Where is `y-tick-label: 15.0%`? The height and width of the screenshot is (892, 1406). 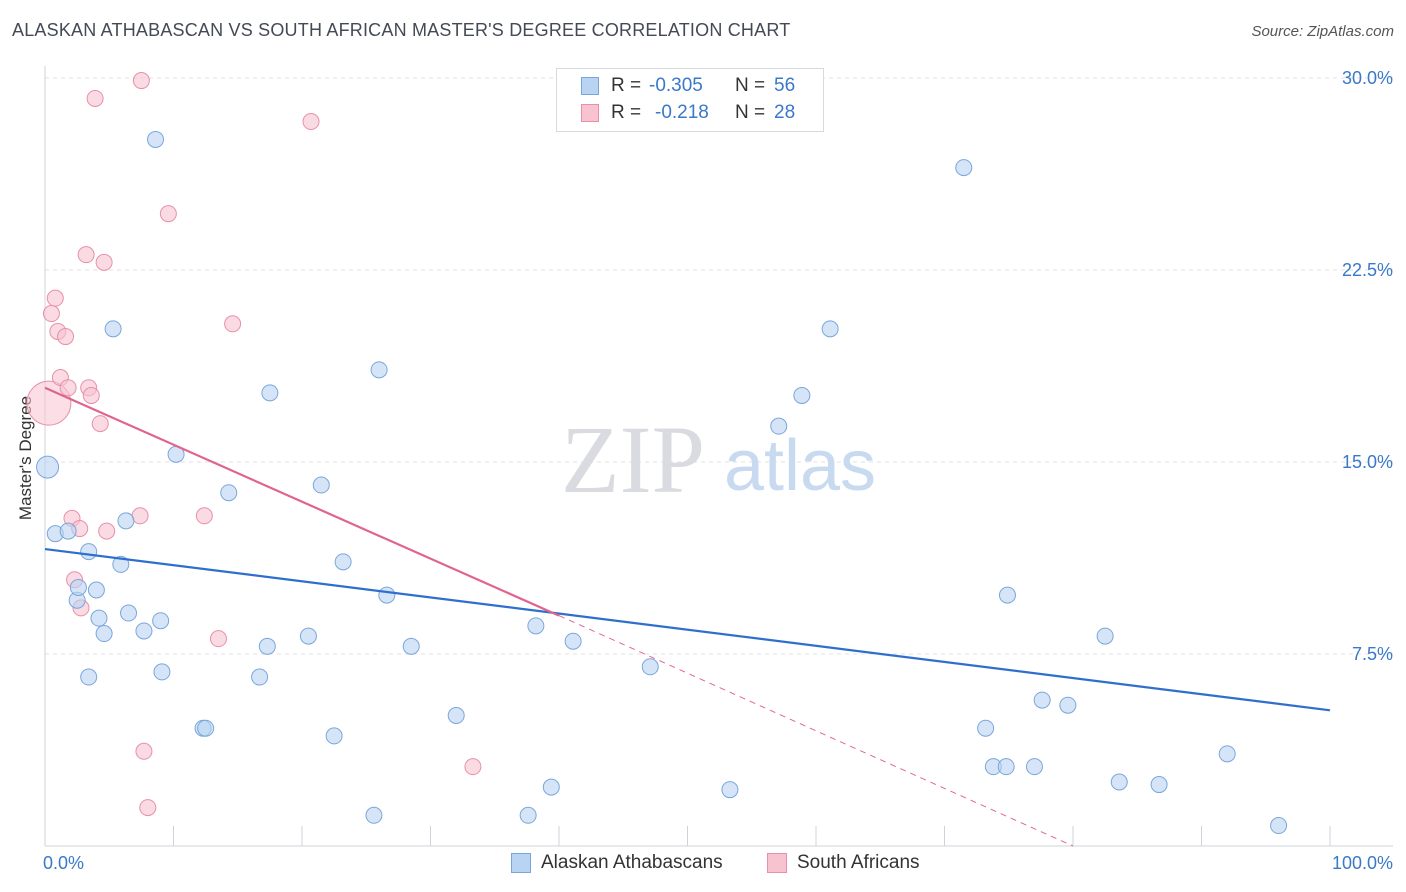 y-tick-label: 15.0% is located at coordinates (1367, 462).